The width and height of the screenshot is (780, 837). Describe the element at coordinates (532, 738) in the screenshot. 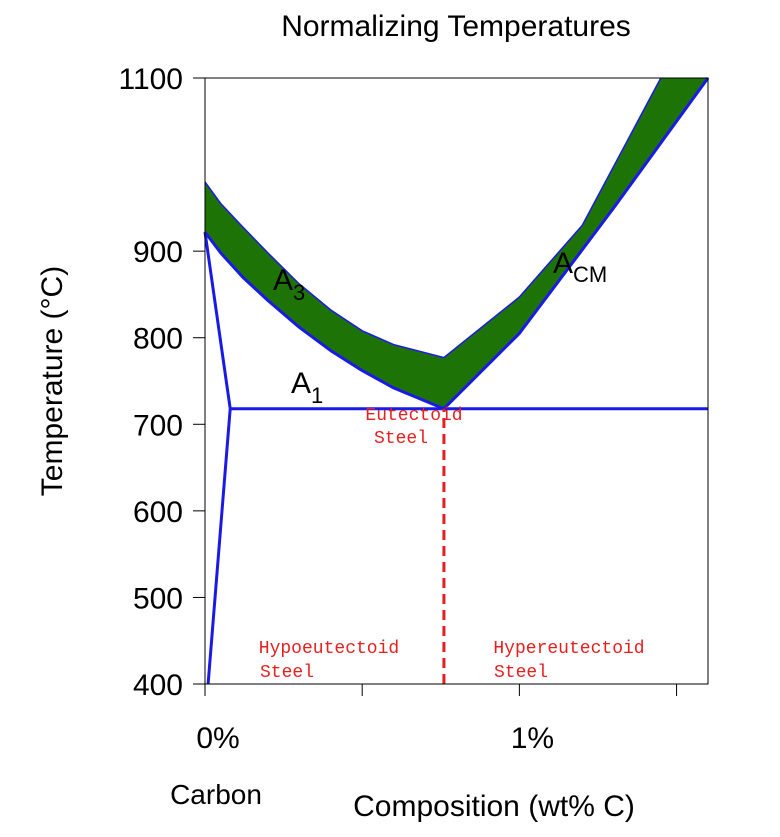

I see `x-tick-label: 1%` at that location.